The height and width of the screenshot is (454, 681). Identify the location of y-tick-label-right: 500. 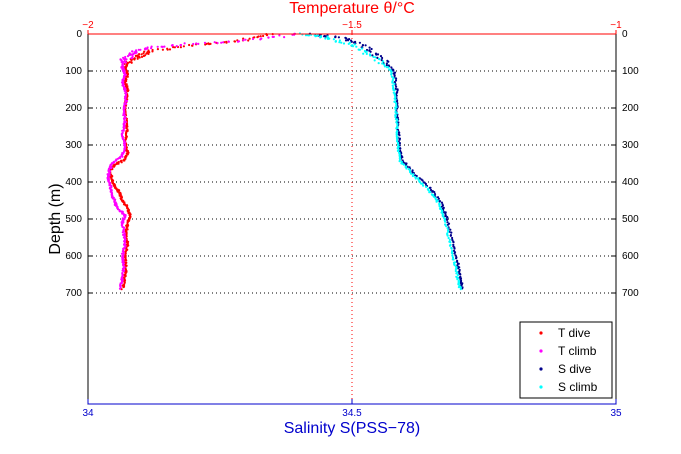
(630, 219).